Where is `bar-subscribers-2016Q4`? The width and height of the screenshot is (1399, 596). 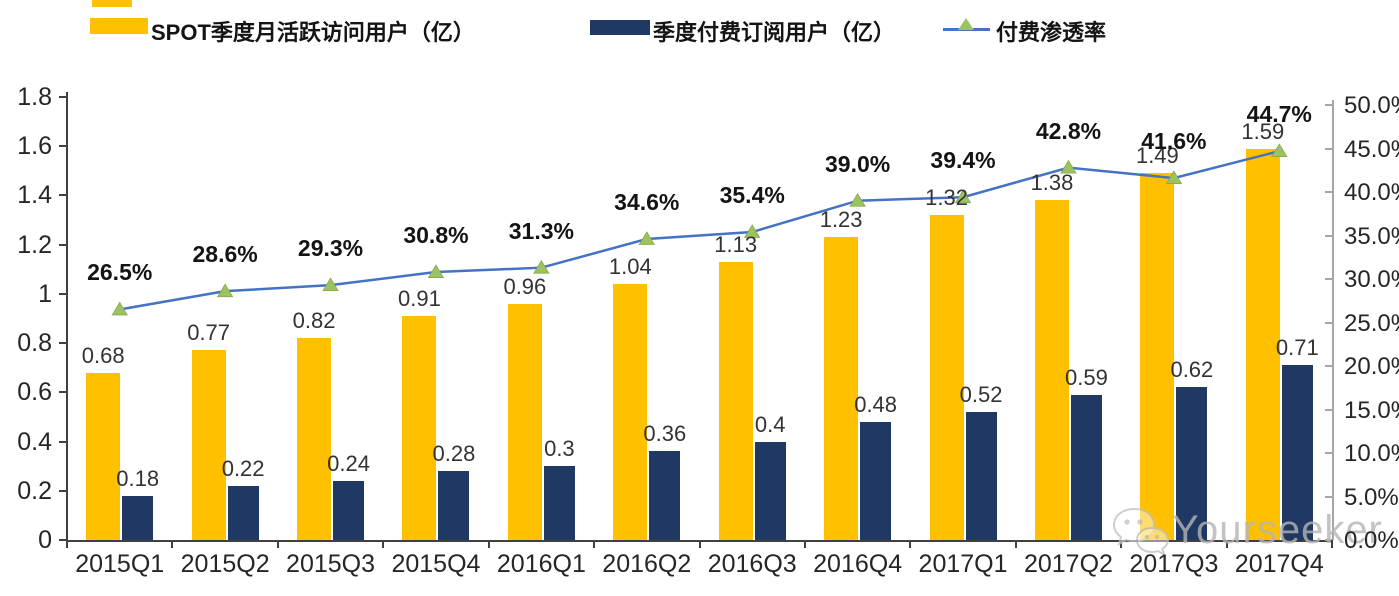
bar-subscribers-2016Q4 is located at coordinates (876, 480).